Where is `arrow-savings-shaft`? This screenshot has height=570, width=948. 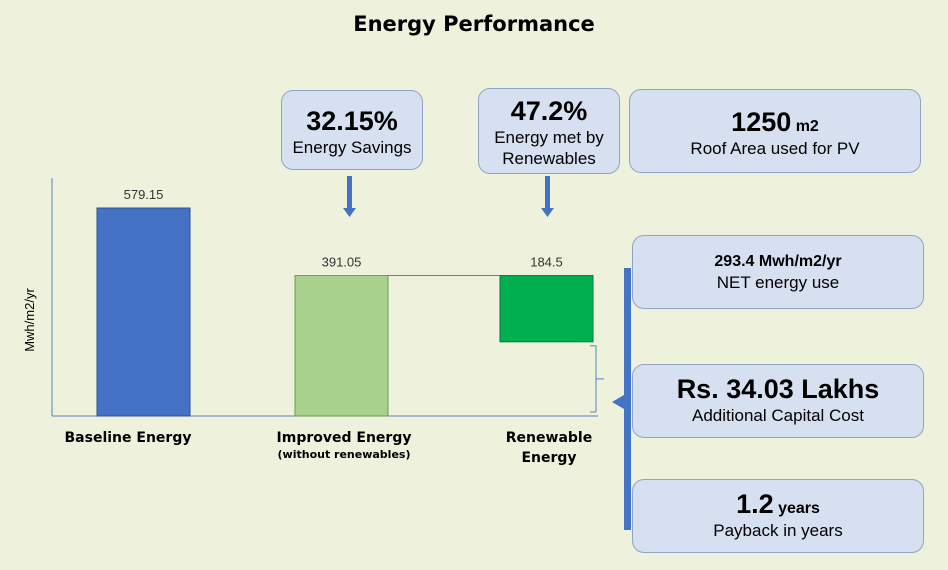 arrow-savings-shaft is located at coordinates (349, 193).